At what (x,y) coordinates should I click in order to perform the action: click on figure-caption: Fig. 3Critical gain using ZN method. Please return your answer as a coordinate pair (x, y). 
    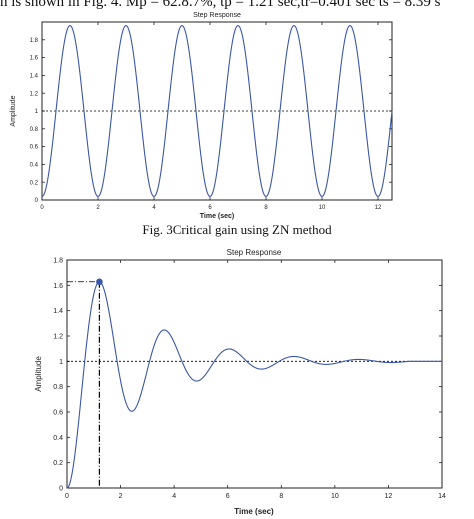
    Looking at the image, I should click on (237, 229).